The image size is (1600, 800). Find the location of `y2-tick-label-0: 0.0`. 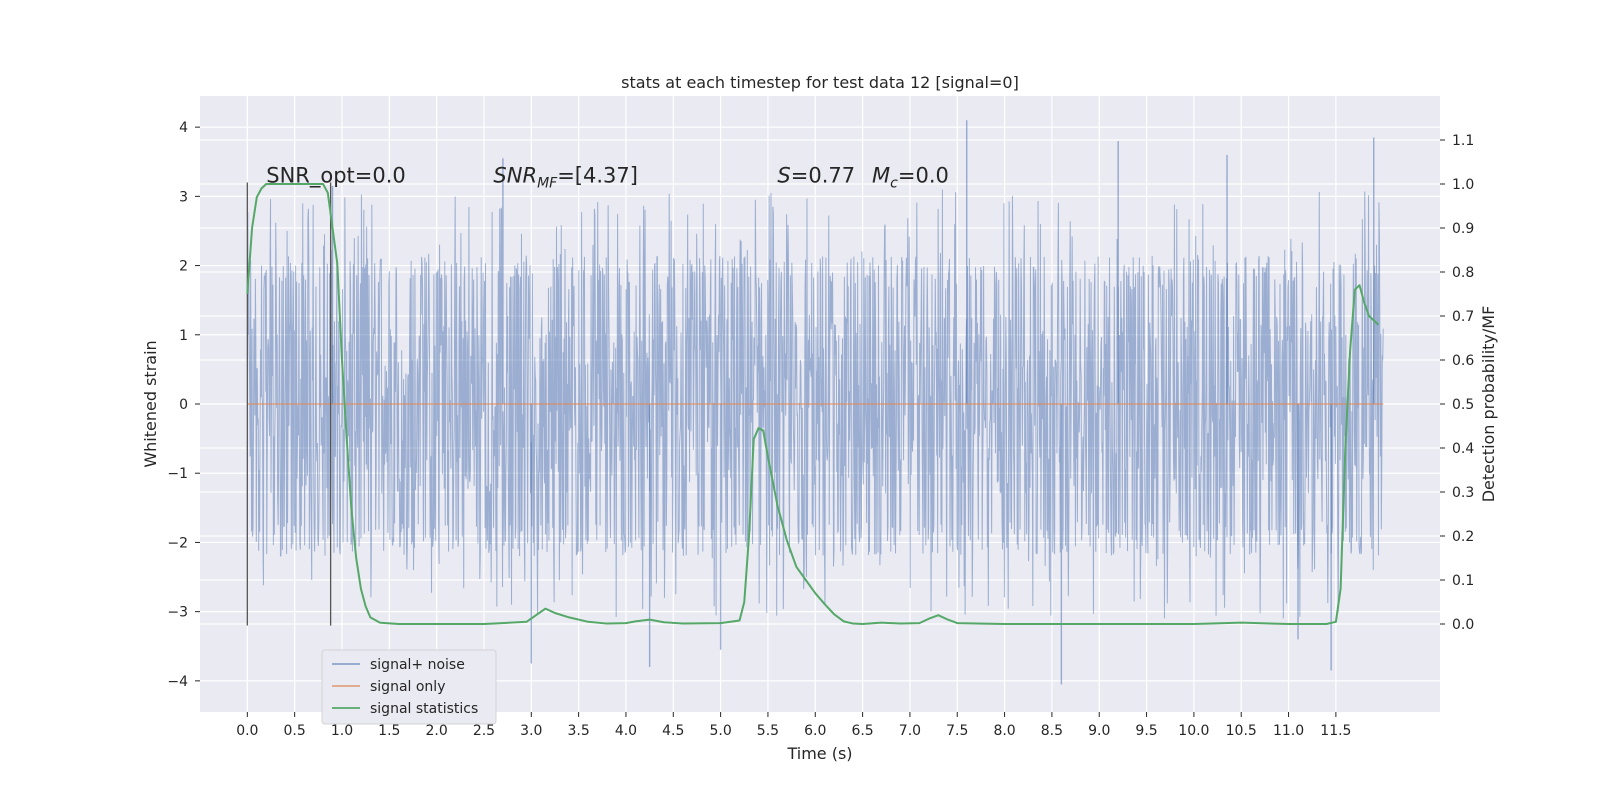

y2-tick-label-0: 0.0 is located at coordinates (1463, 625).